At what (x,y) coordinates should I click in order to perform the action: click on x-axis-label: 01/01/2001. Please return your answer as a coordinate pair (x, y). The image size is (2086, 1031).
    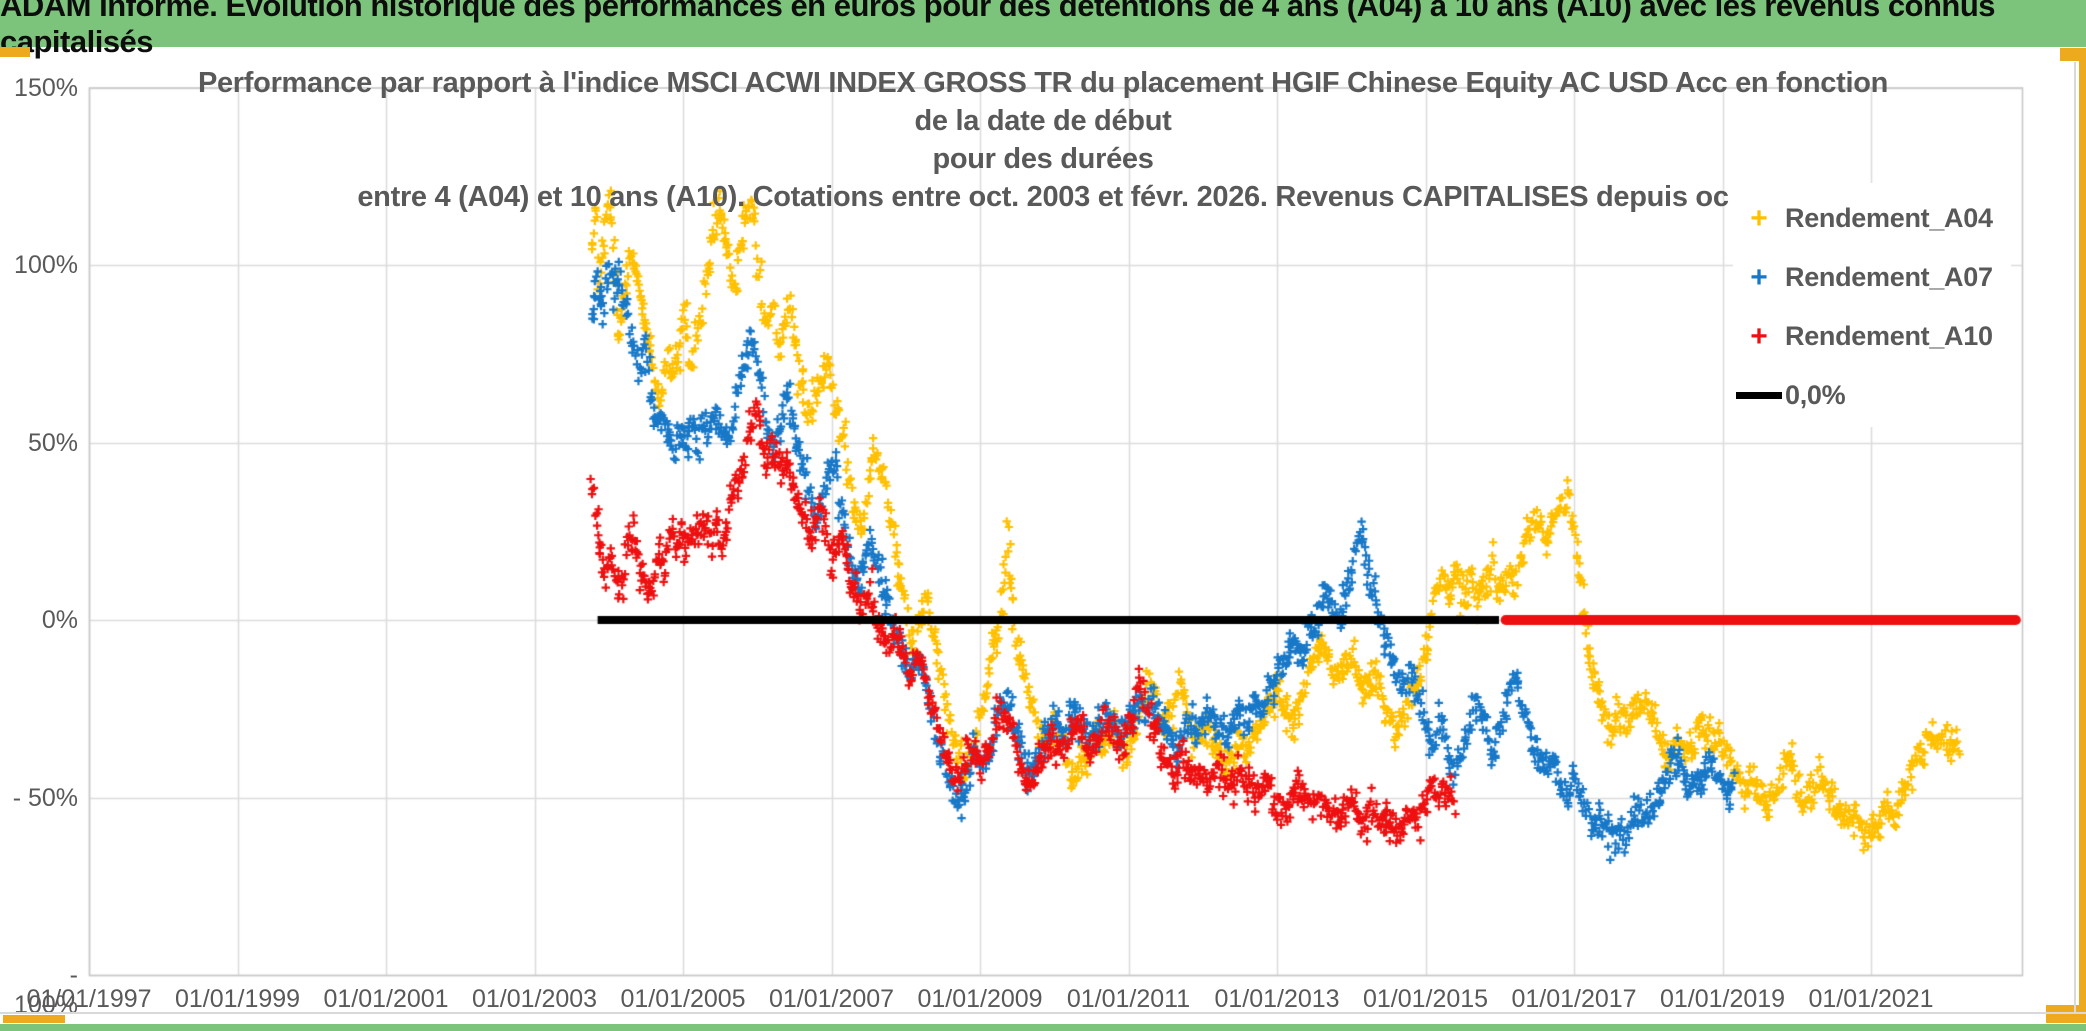
    Looking at the image, I should click on (386, 999).